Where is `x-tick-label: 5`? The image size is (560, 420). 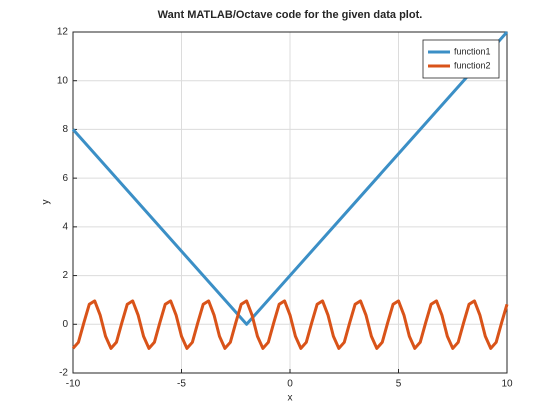
x-tick-label: 5 is located at coordinates (399, 384).